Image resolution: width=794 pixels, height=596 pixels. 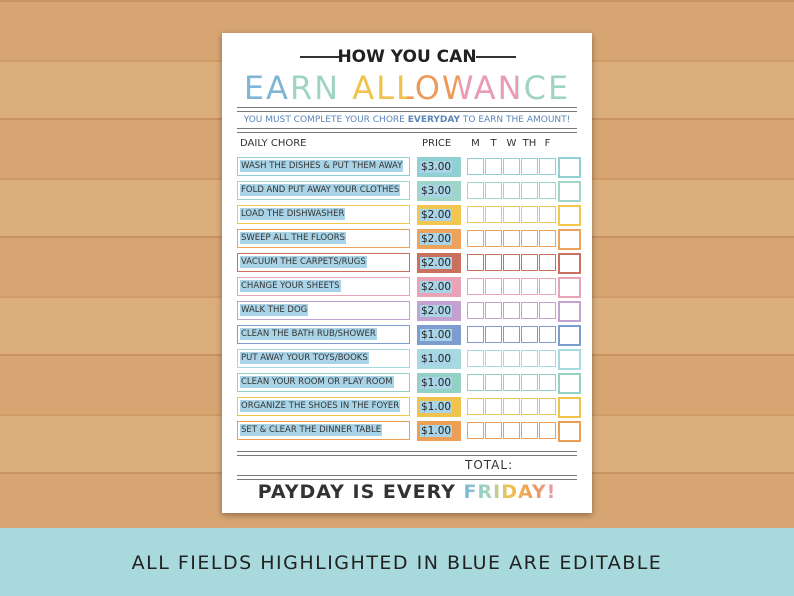 I want to click on chore-field: LOAD THE DISHWASHER, so click(x=323, y=214).